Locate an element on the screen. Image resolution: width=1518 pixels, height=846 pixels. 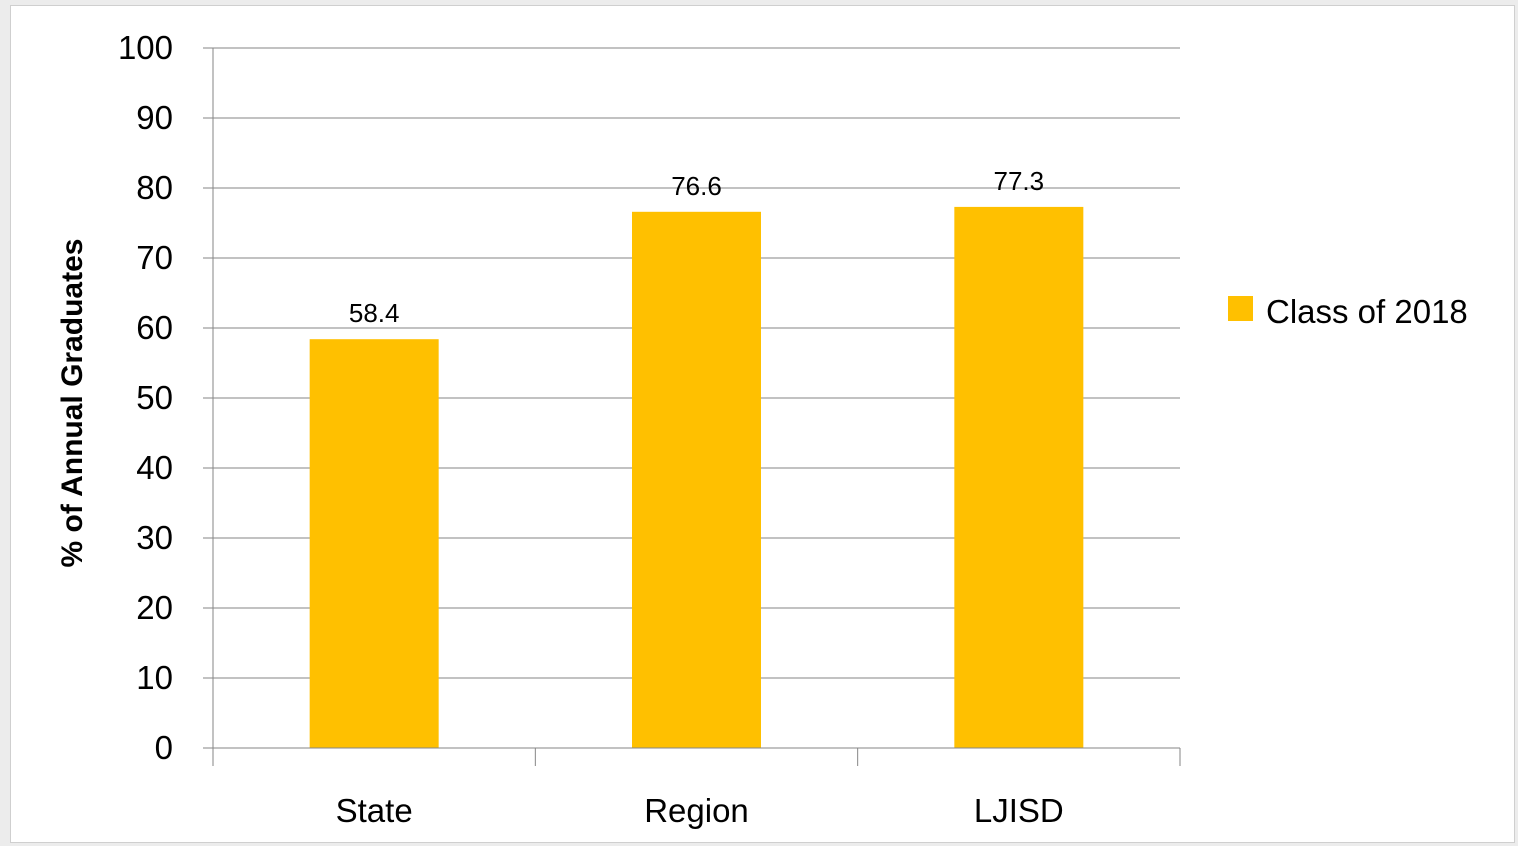
y-tick-label: 20 is located at coordinates (154, 607).